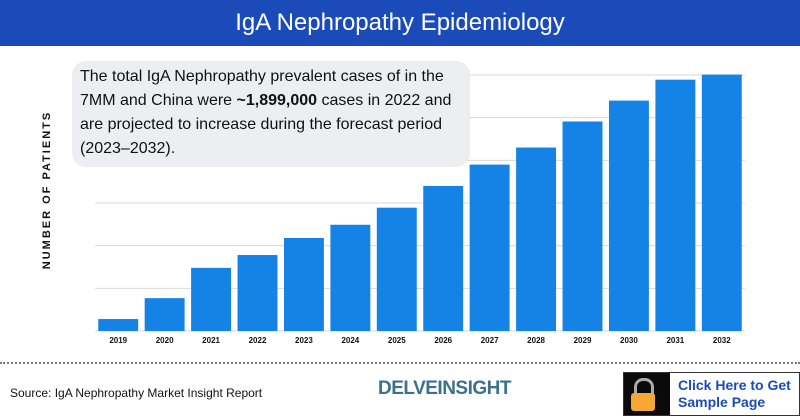  What do you see at coordinates (443, 258) in the screenshot?
I see `bar-2026` at bounding box center [443, 258].